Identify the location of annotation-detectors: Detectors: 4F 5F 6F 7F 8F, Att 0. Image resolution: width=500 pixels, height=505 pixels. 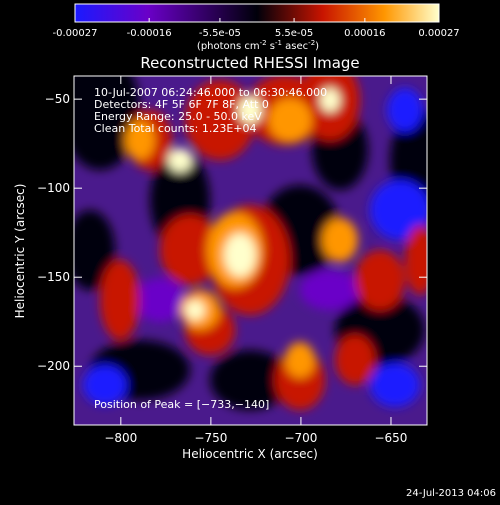
(181, 104).